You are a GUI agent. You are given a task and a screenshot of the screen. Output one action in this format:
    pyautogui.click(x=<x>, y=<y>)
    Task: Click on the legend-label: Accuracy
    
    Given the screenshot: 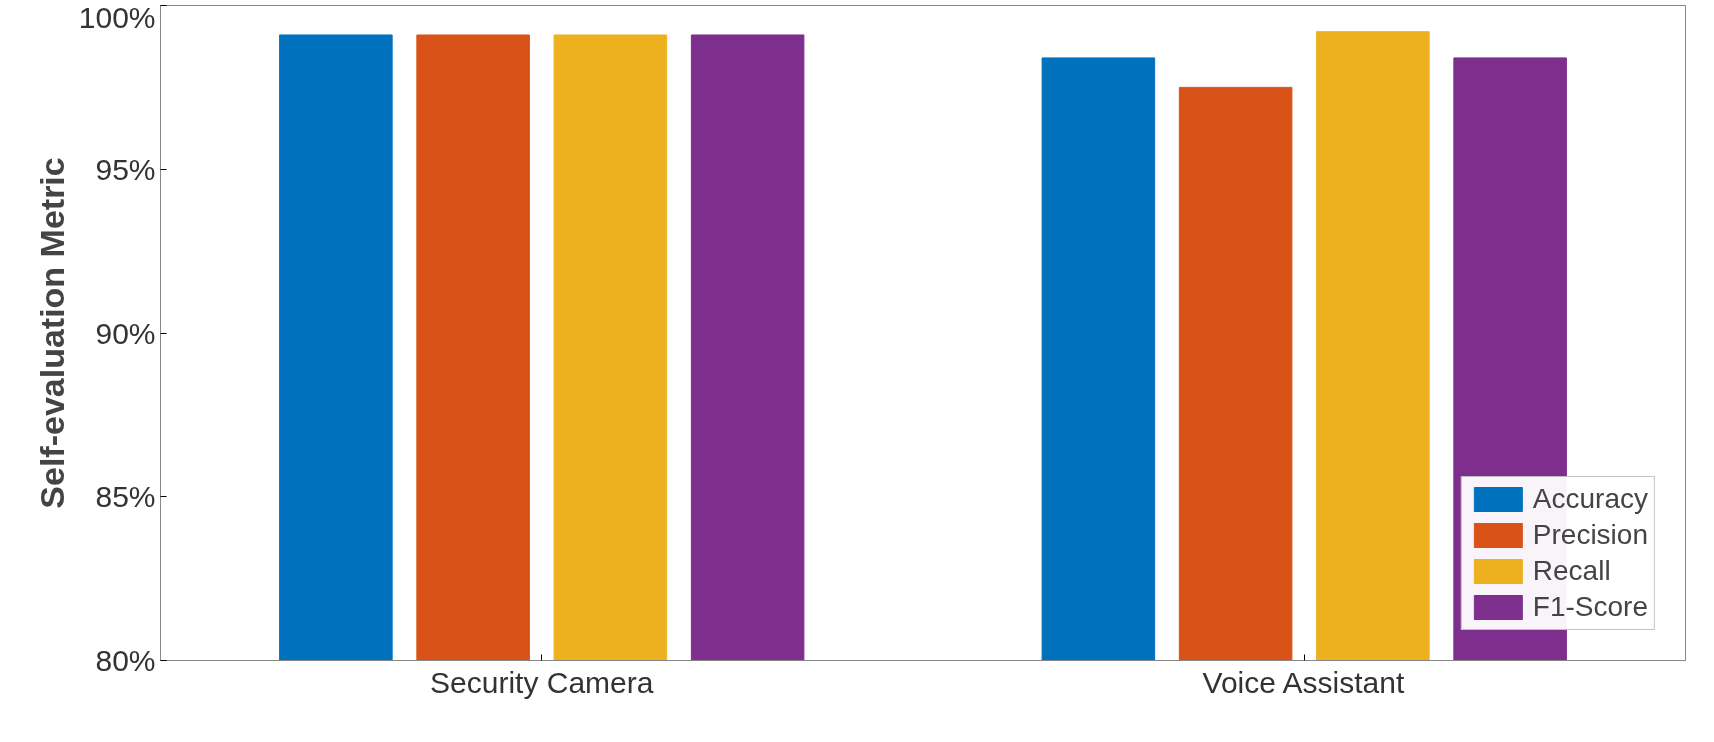 What is the action you would take?
    pyautogui.click(x=1590, y=499)
    